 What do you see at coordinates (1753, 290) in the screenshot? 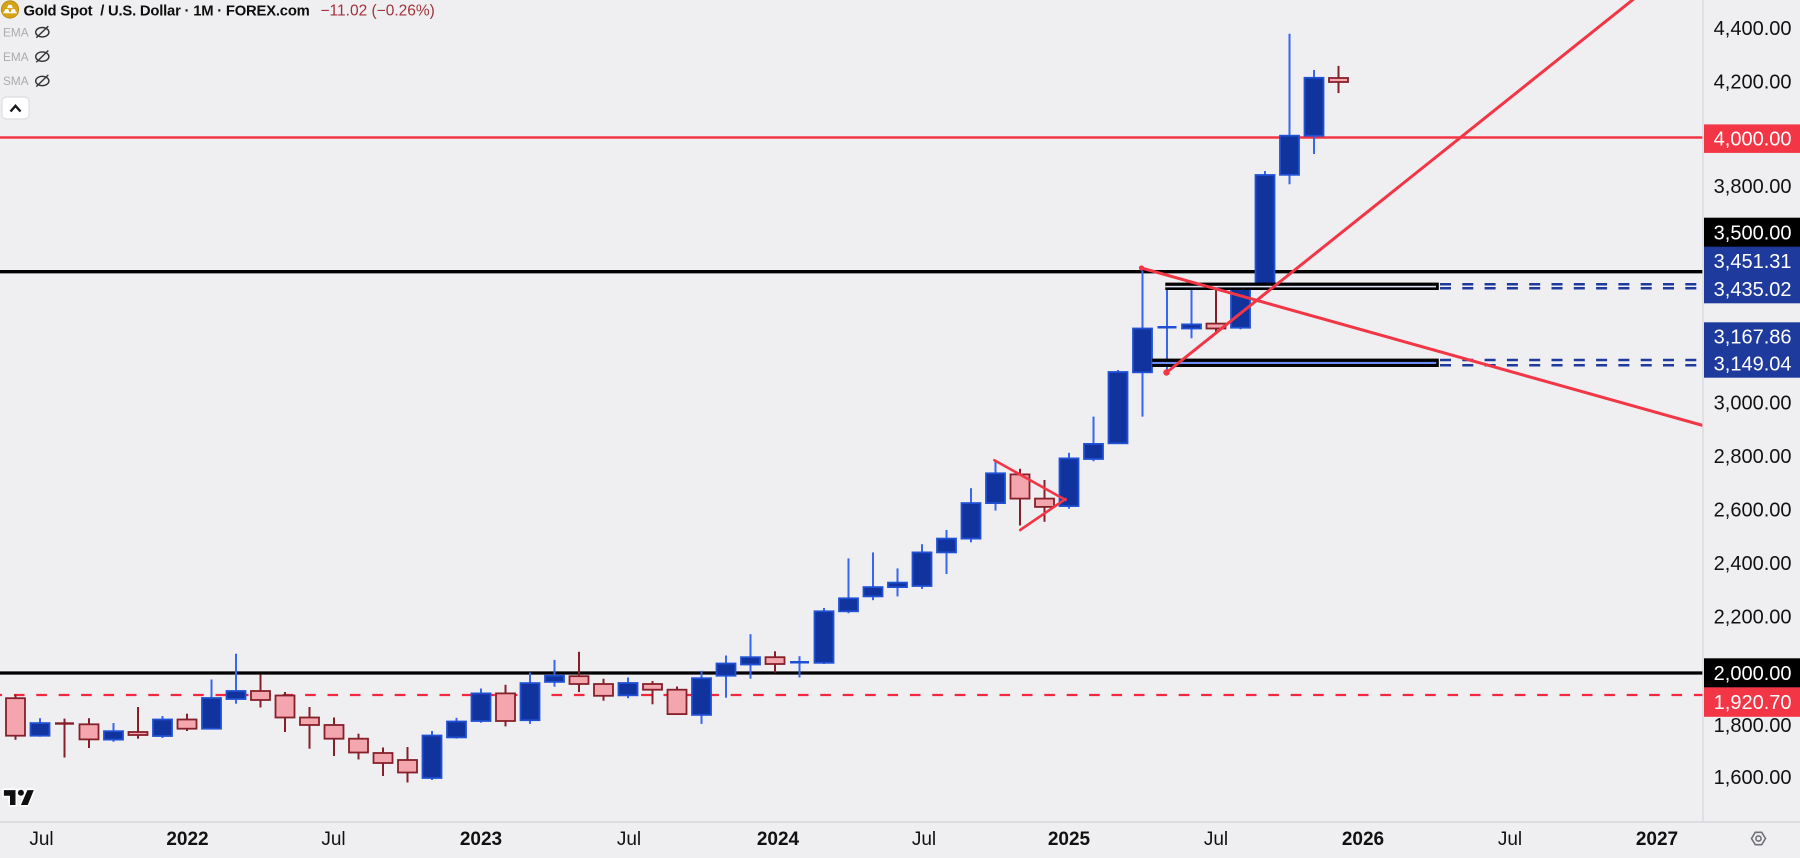
I see `svg-text: 3,435.02` at bounding box center [1753, 290].